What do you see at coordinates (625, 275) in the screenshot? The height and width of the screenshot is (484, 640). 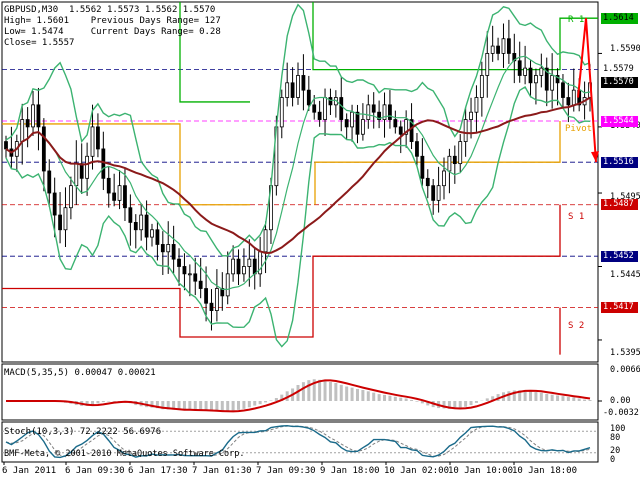 I see `price-tick: 1.5445` at bounding box center [625, 275].